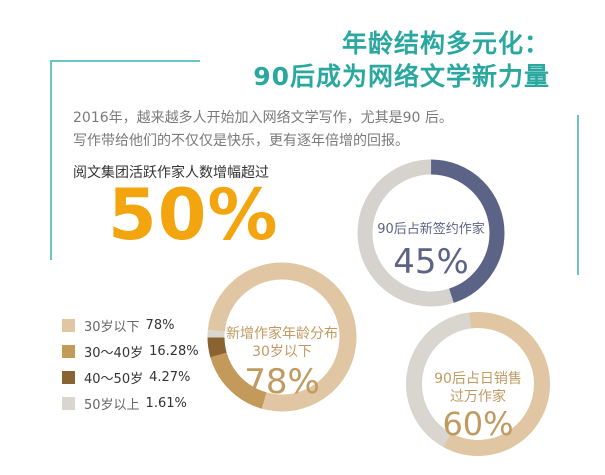 This screenshot has height=475, width=605. I want to click on legend-item: 30～40岁 16.28%, so click(130, 351).